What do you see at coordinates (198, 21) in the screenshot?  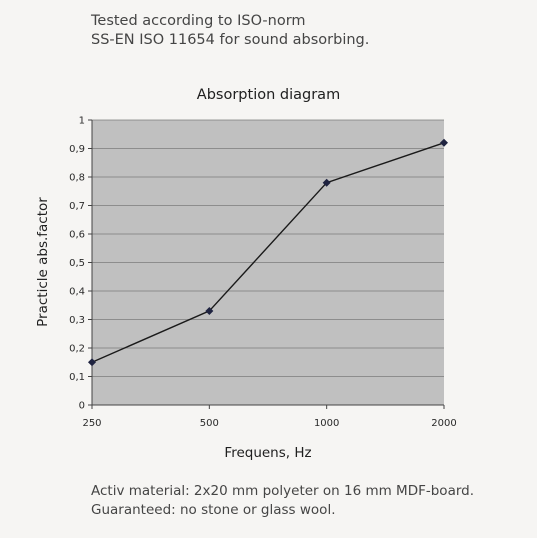 I see `intro-line-1: Tested according to ISO-norm` at bounding box center [198, 21].